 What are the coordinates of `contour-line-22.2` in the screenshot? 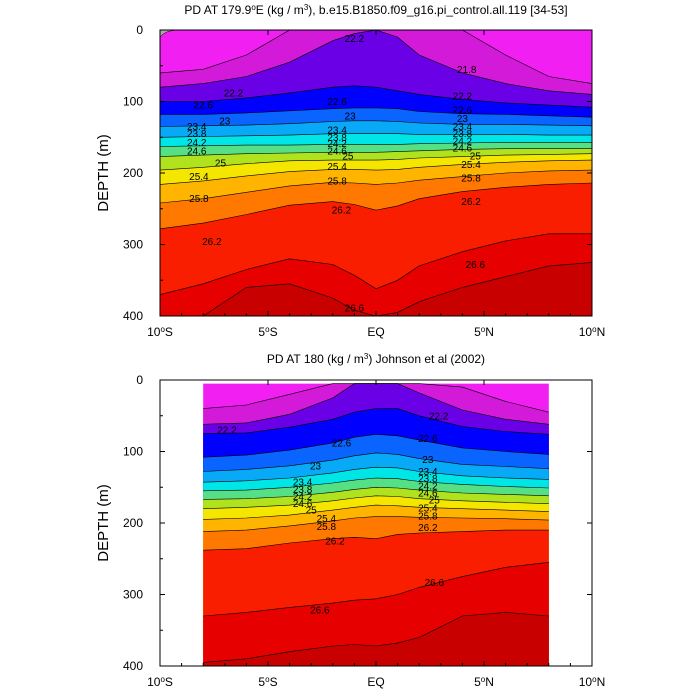 It's located at (376, 62).